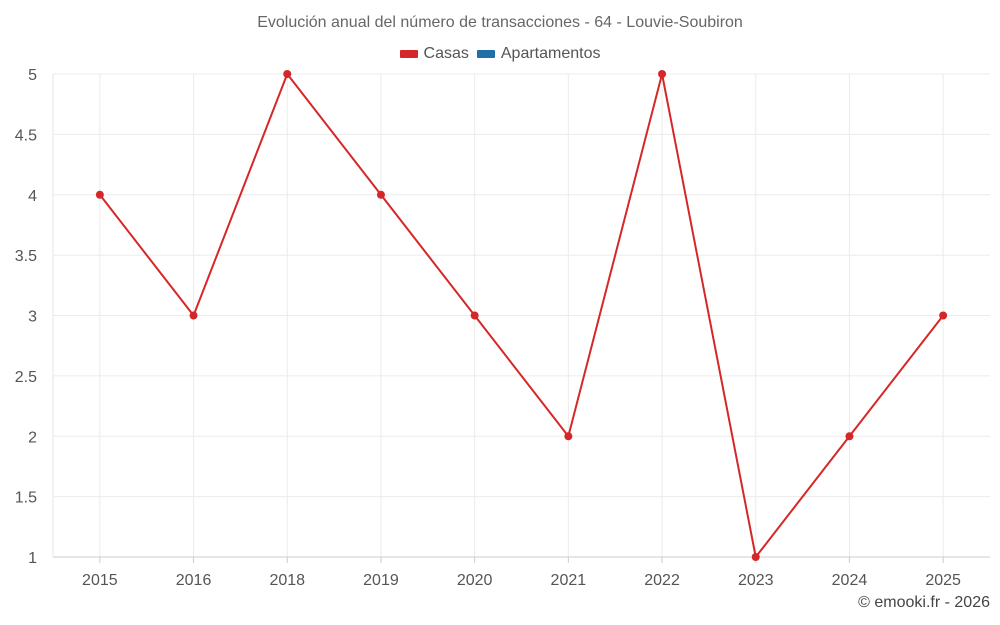  What do you see at coordinates (32, 75) in the screenshot?
I see `y-tick-label: 5` at bounding box center [32, 75].